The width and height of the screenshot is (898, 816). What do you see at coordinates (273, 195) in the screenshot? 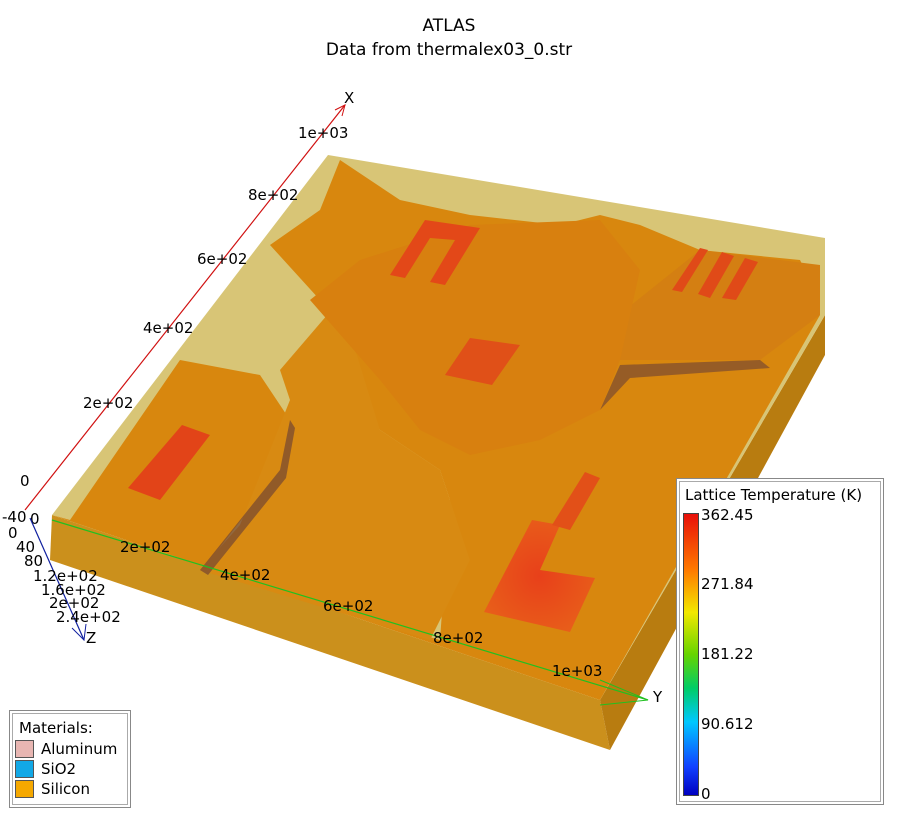
I see `x-tick-8e02: 8e+02` at bounding box center [273, 195].